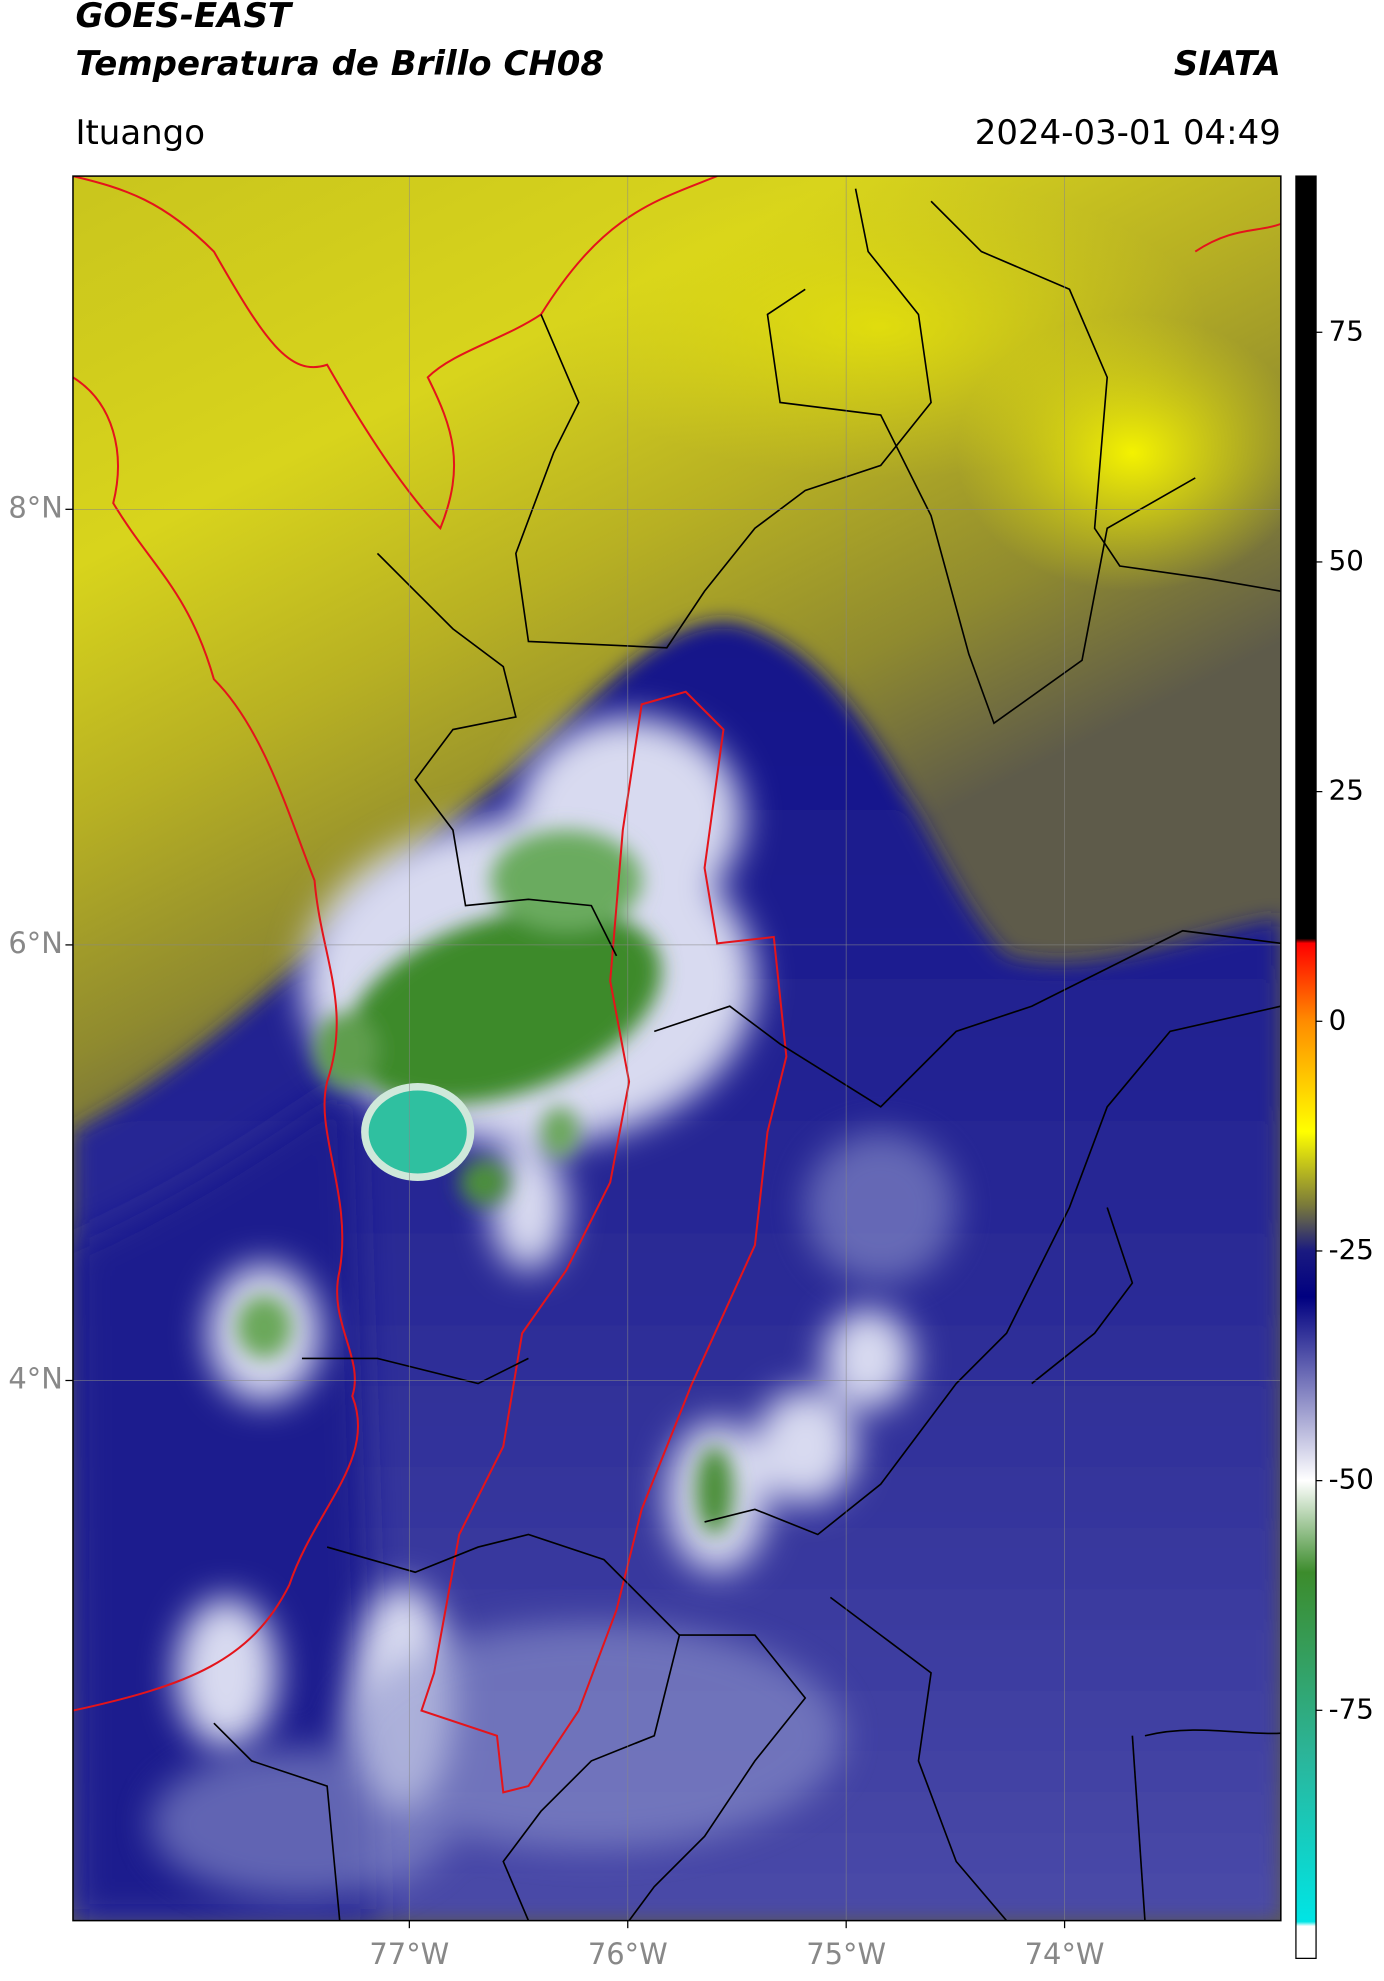 This screenshot has height=1981, width=1384. What do you see at coordinates (140, 133) in the screenshot?
I see `region: Ituango` at bounding box center [140, 133].